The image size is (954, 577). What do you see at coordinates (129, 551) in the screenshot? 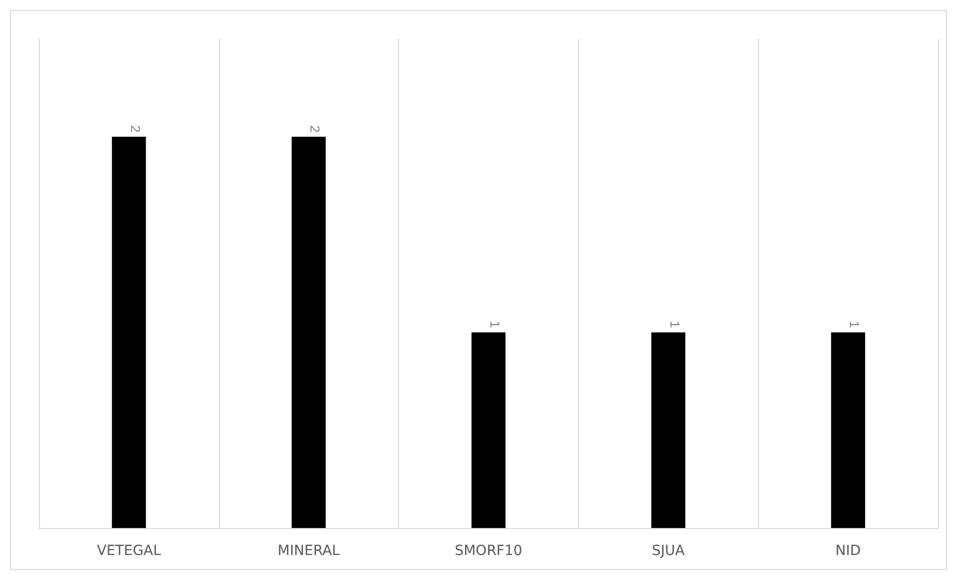
I see `x-tick-label: VETEGAL` at bounding box center [129, 551].